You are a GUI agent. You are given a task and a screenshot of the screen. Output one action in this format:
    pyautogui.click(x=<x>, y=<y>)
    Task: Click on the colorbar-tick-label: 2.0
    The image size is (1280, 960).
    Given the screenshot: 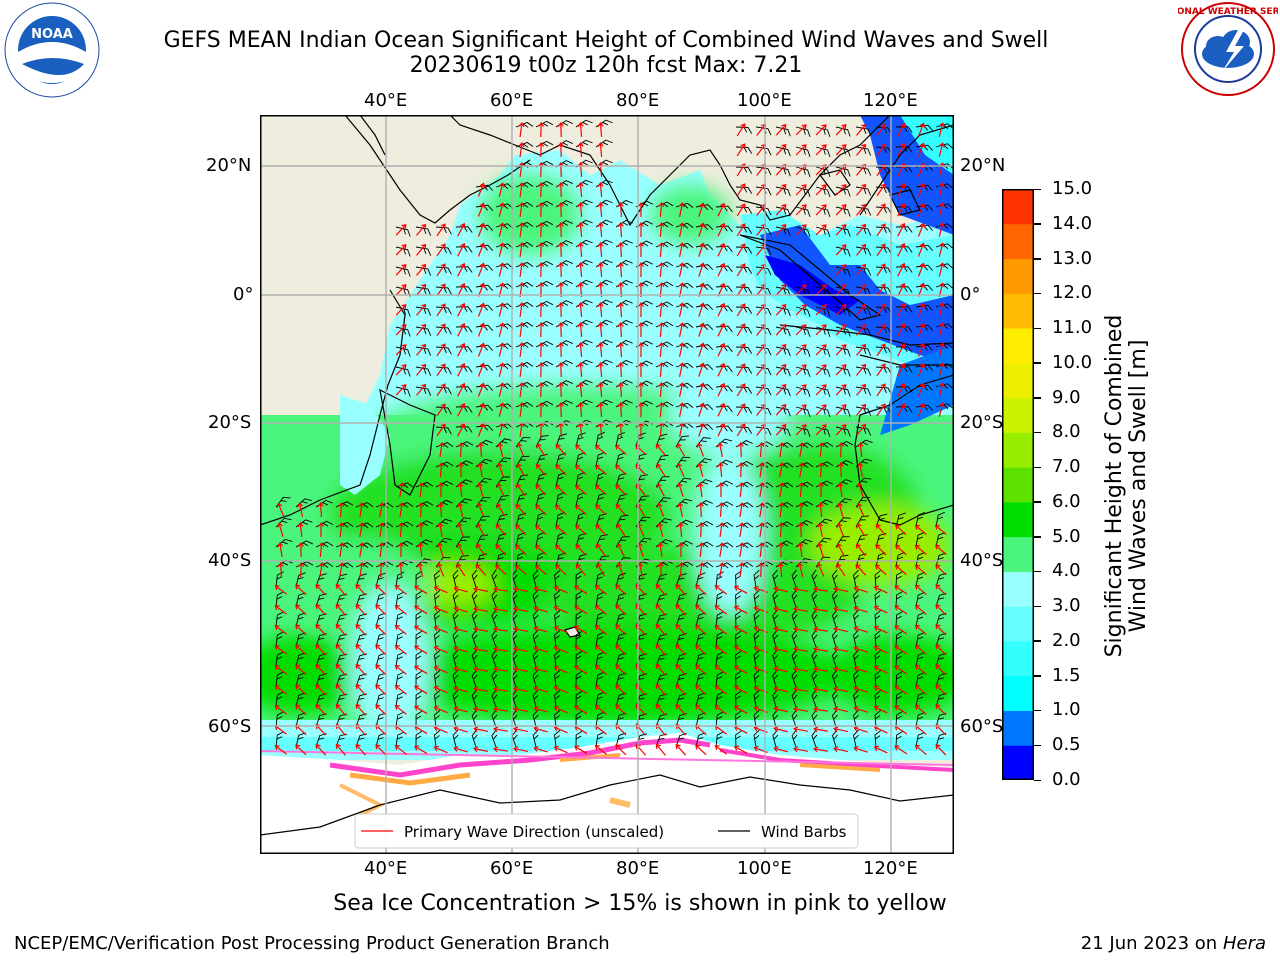 What is the action you would take?
    pyautogui.click(x=1066, y=640)
    